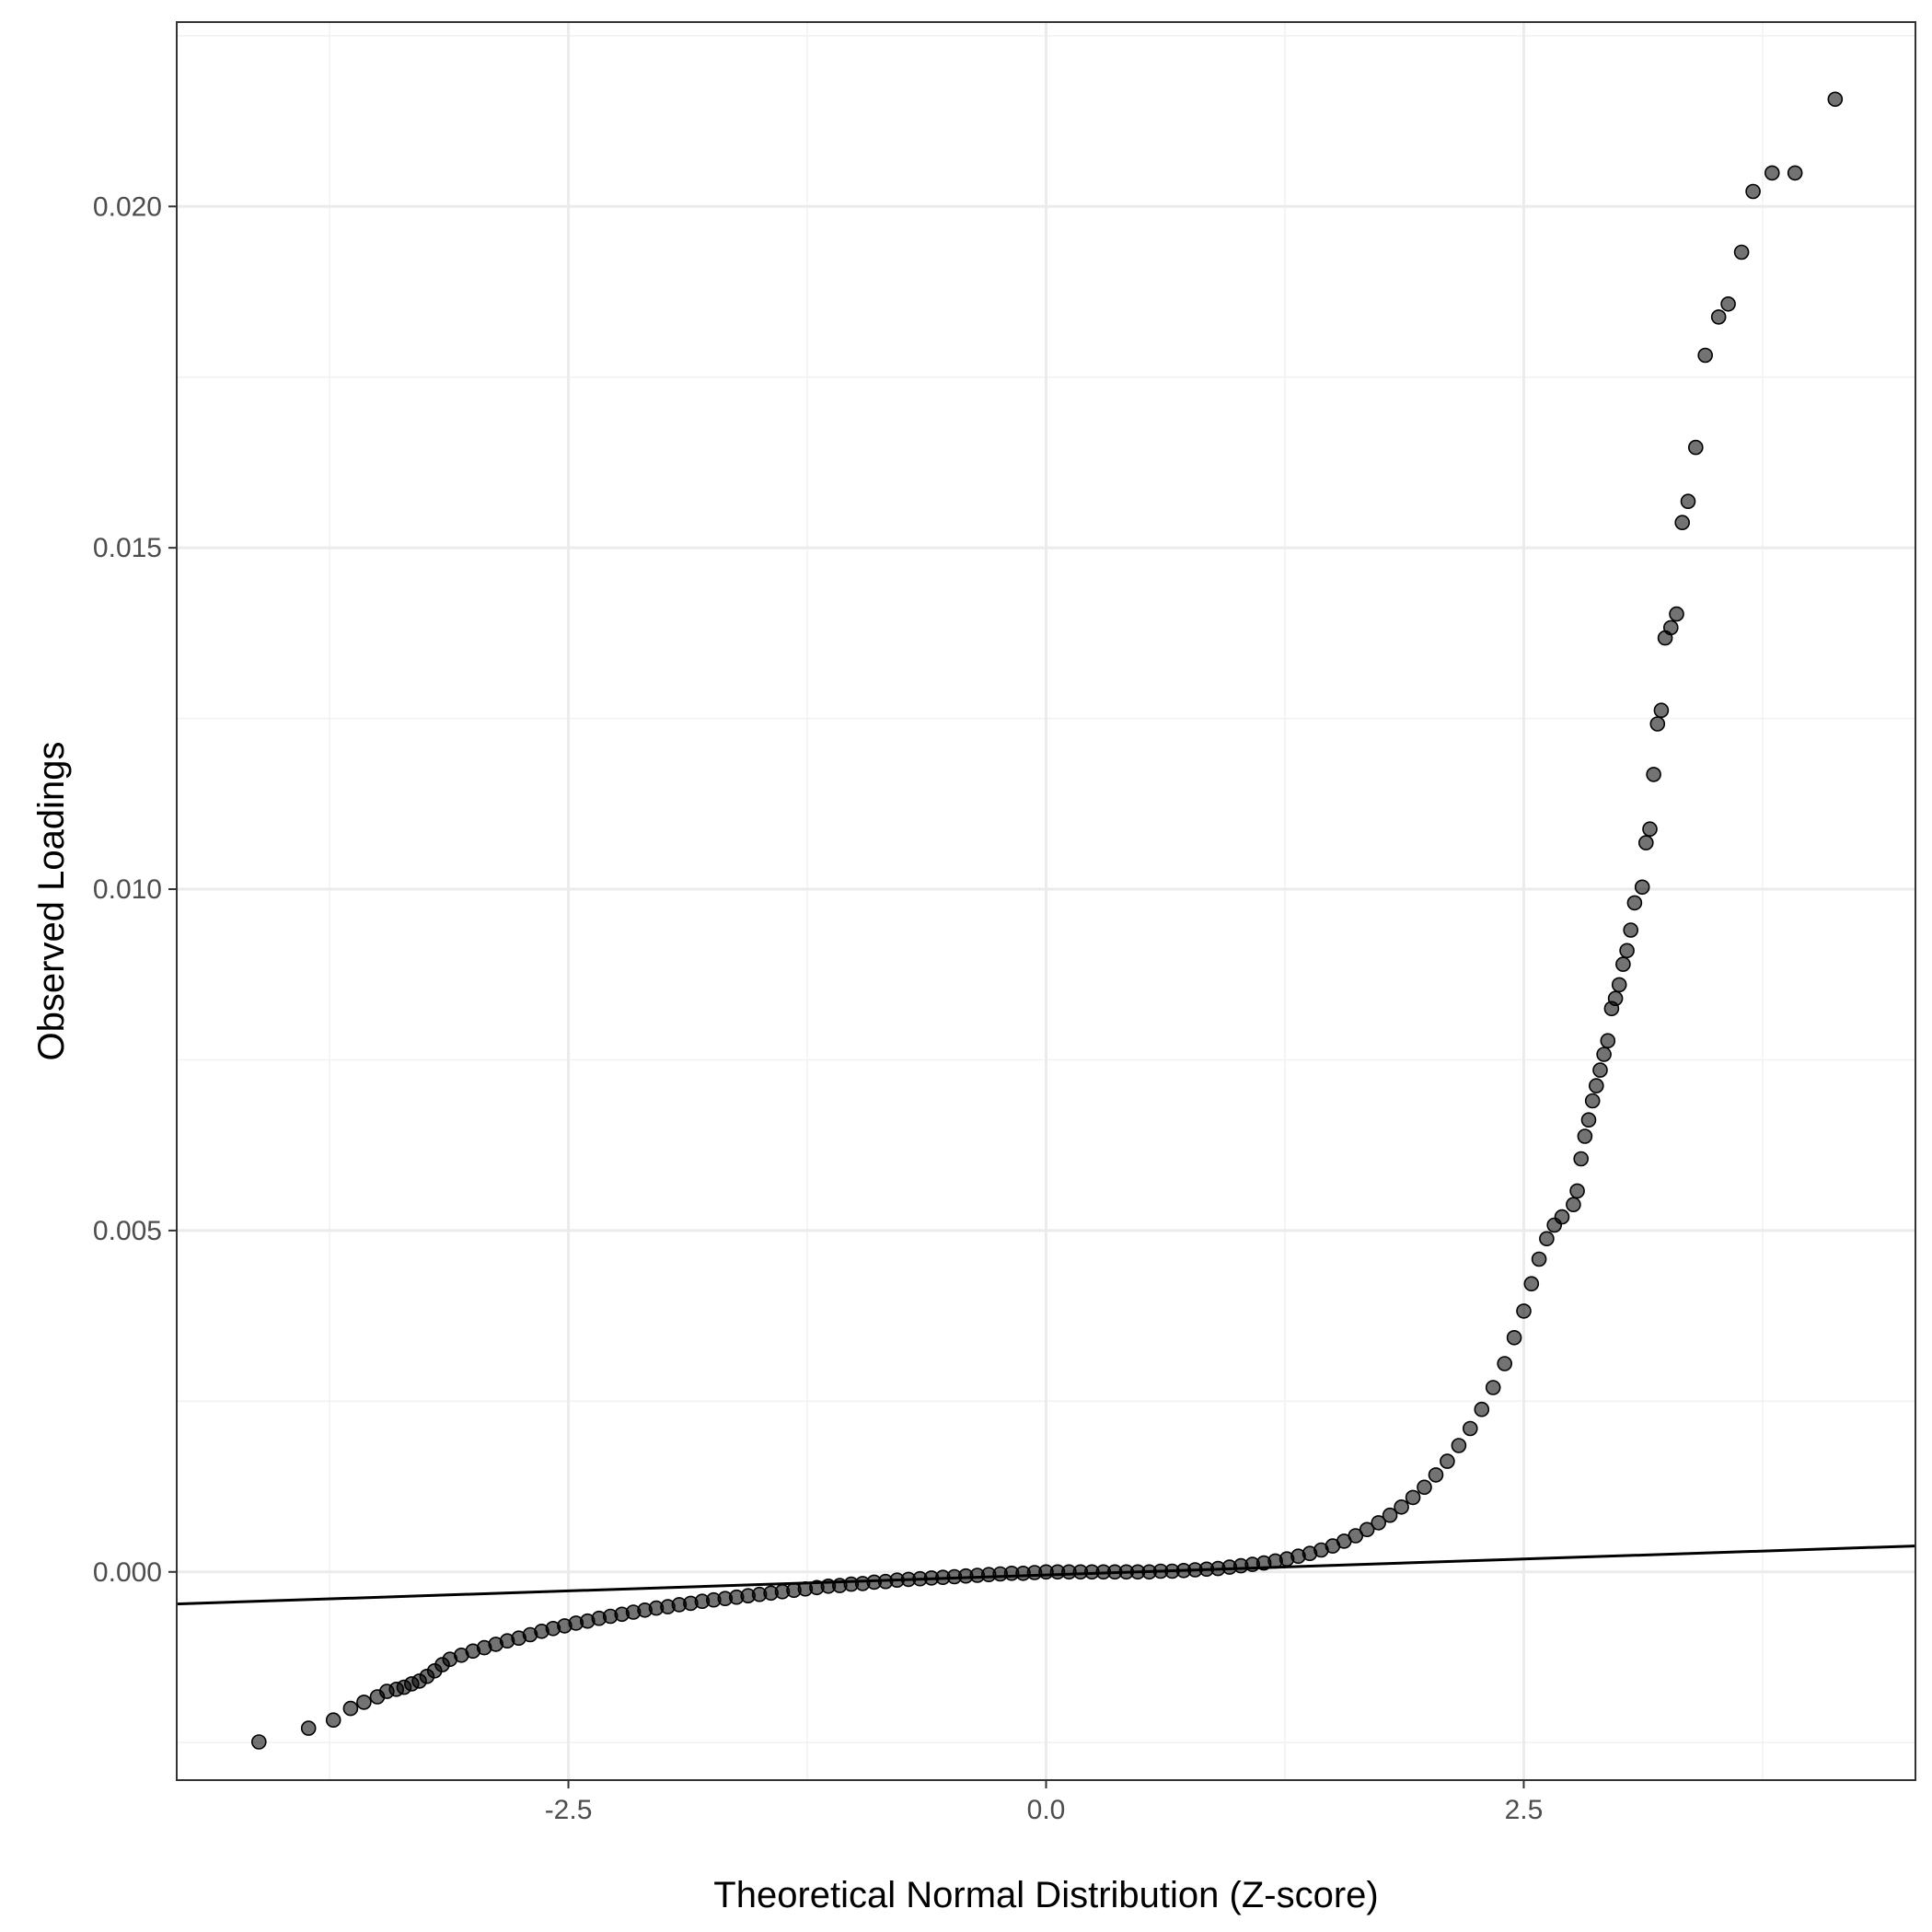 The height and width of the screenshot is (1932, 1932). I want to click on x-axis: -2.5 0.0 2.5, so click(1045, 1803).